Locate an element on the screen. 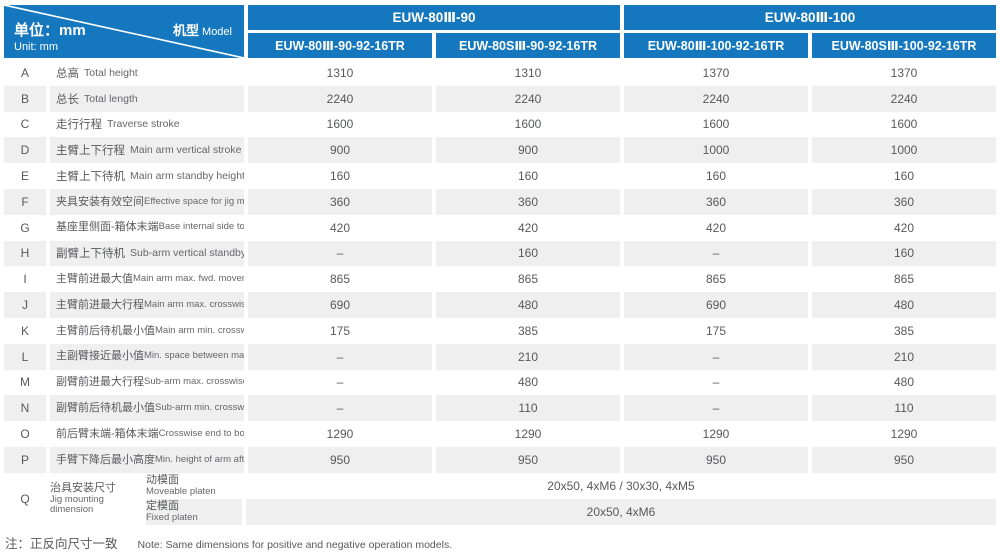 This screenshot has width=1000, height=556. value-cell: 2240 is located at coordinates (340, 98).